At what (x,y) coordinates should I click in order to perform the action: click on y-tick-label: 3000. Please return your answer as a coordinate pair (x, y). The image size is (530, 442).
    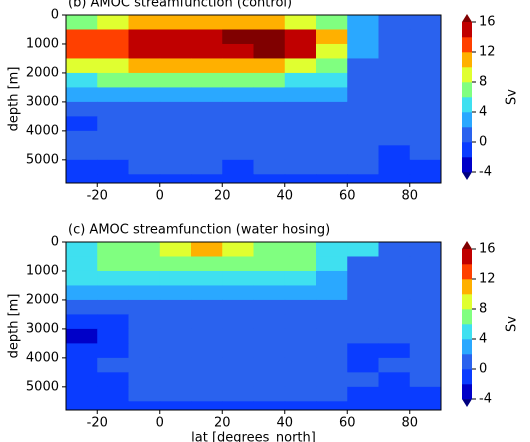
    Looking at the image, I should click on (42, 328).